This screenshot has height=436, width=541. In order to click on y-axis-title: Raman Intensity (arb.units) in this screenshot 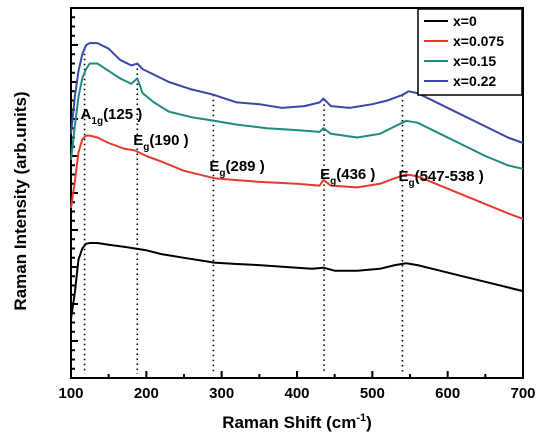, I will do `click(20, 200)`.